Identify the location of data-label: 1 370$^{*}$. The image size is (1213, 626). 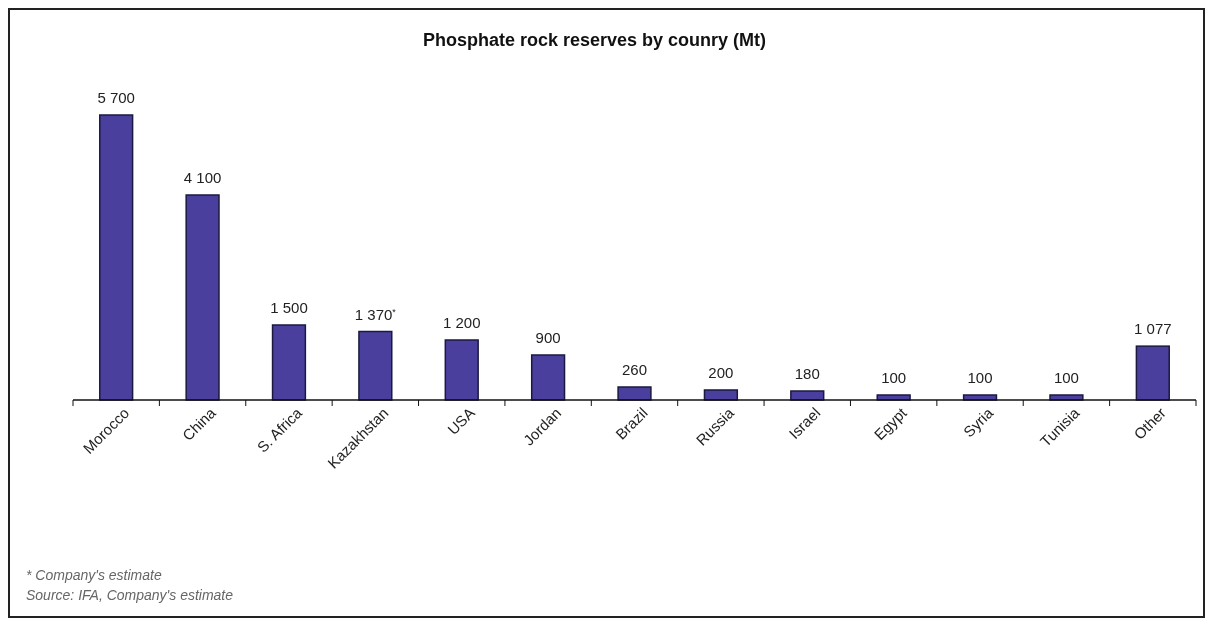
(375, 314).